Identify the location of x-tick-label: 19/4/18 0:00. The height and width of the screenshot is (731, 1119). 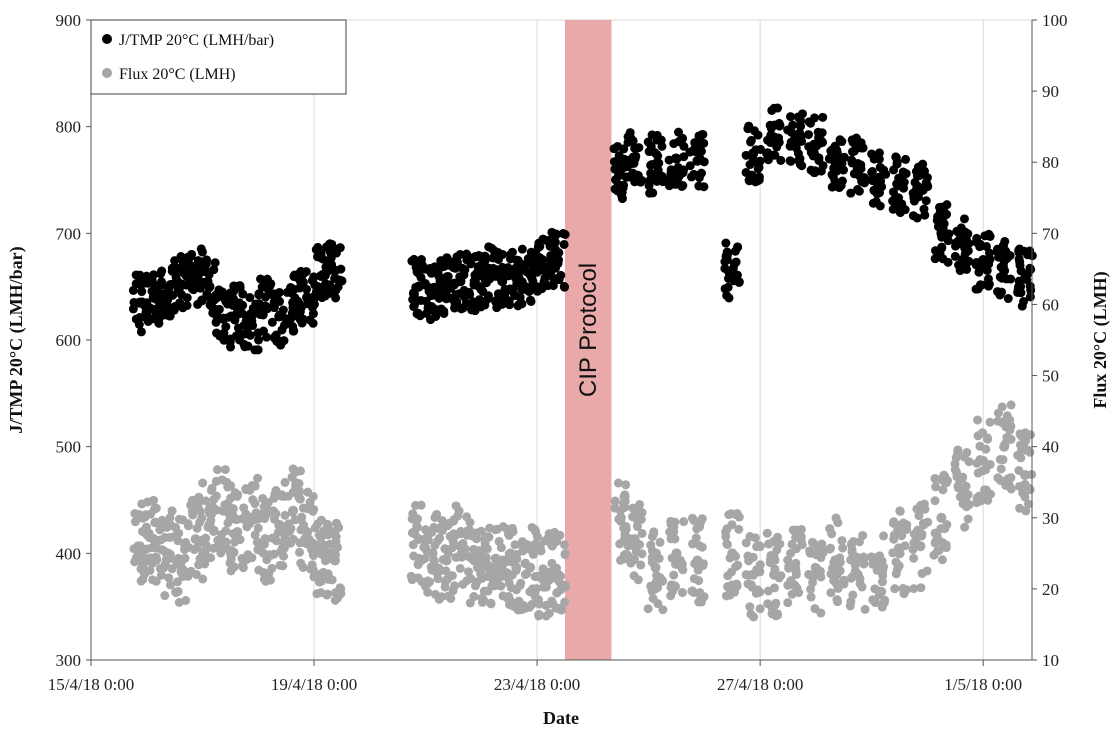
(314, 684).